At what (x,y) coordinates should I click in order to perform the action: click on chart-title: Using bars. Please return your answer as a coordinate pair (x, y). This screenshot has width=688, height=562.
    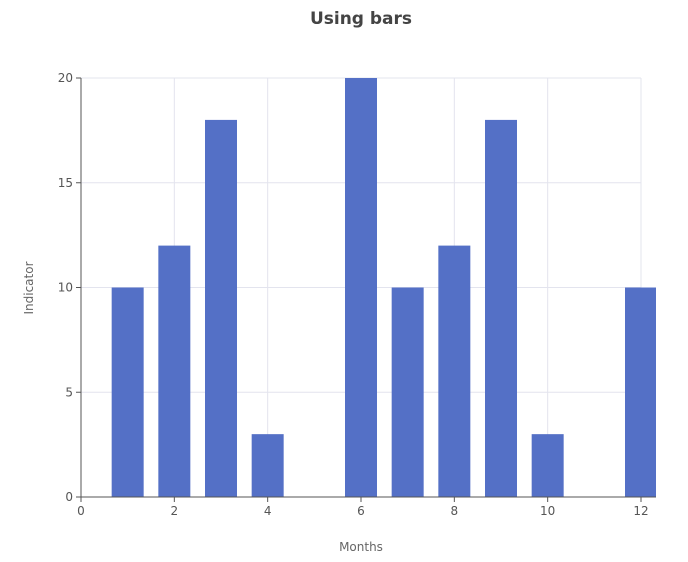
    Looking at the image, I should click on (361, 19).